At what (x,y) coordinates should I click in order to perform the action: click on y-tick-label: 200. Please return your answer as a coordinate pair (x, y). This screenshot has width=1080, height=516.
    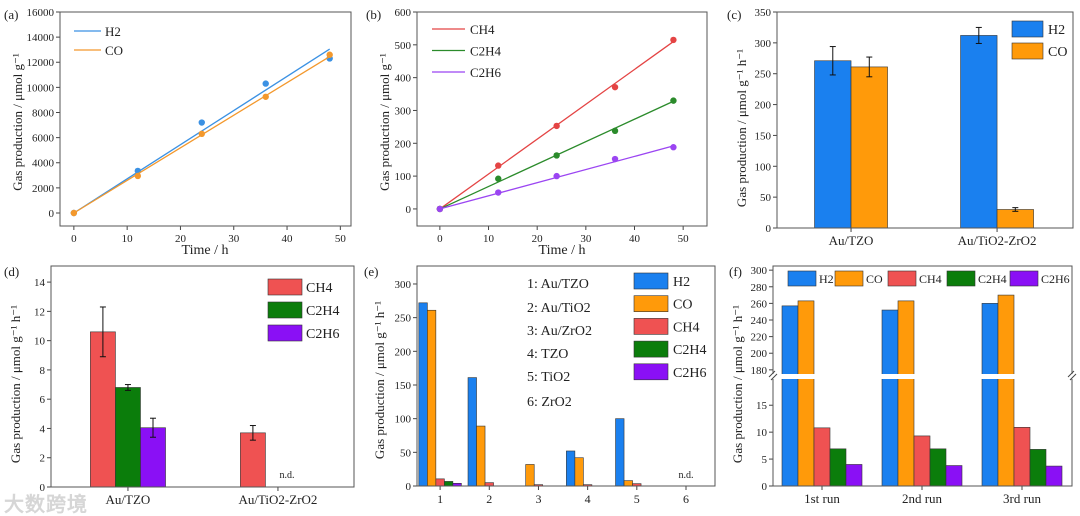
    Looking at the image, I should click on (759, 354).